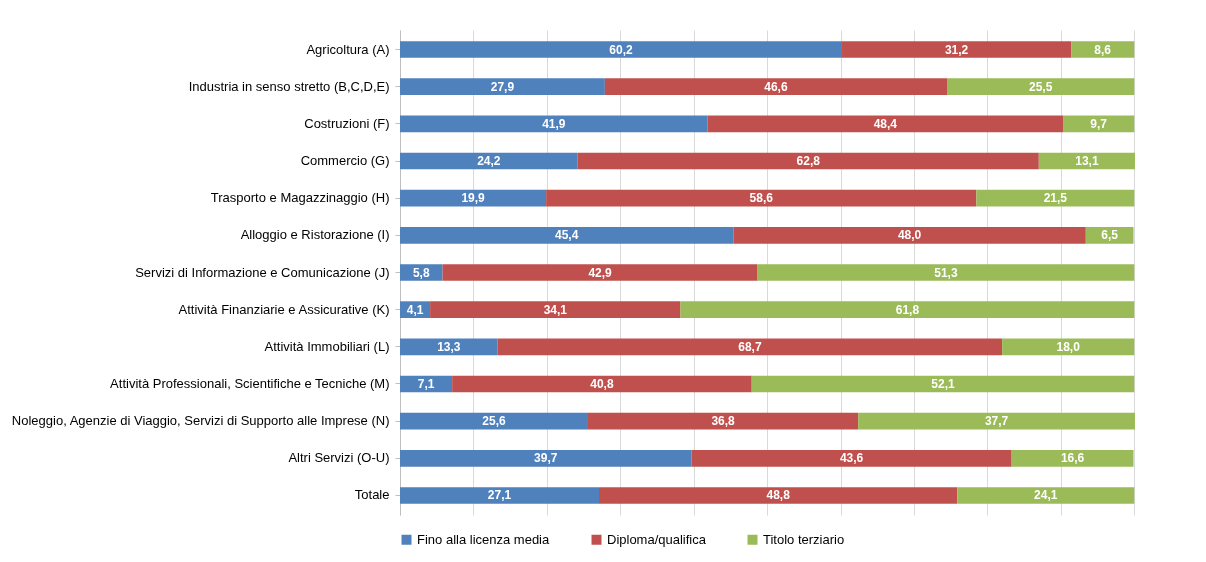 The width and height of the screenshot is (1206, 562). What do you see at coordinates (415, 309) in the screenshot?
I see `data-label: 4,1` at bounding box center [415, 309].